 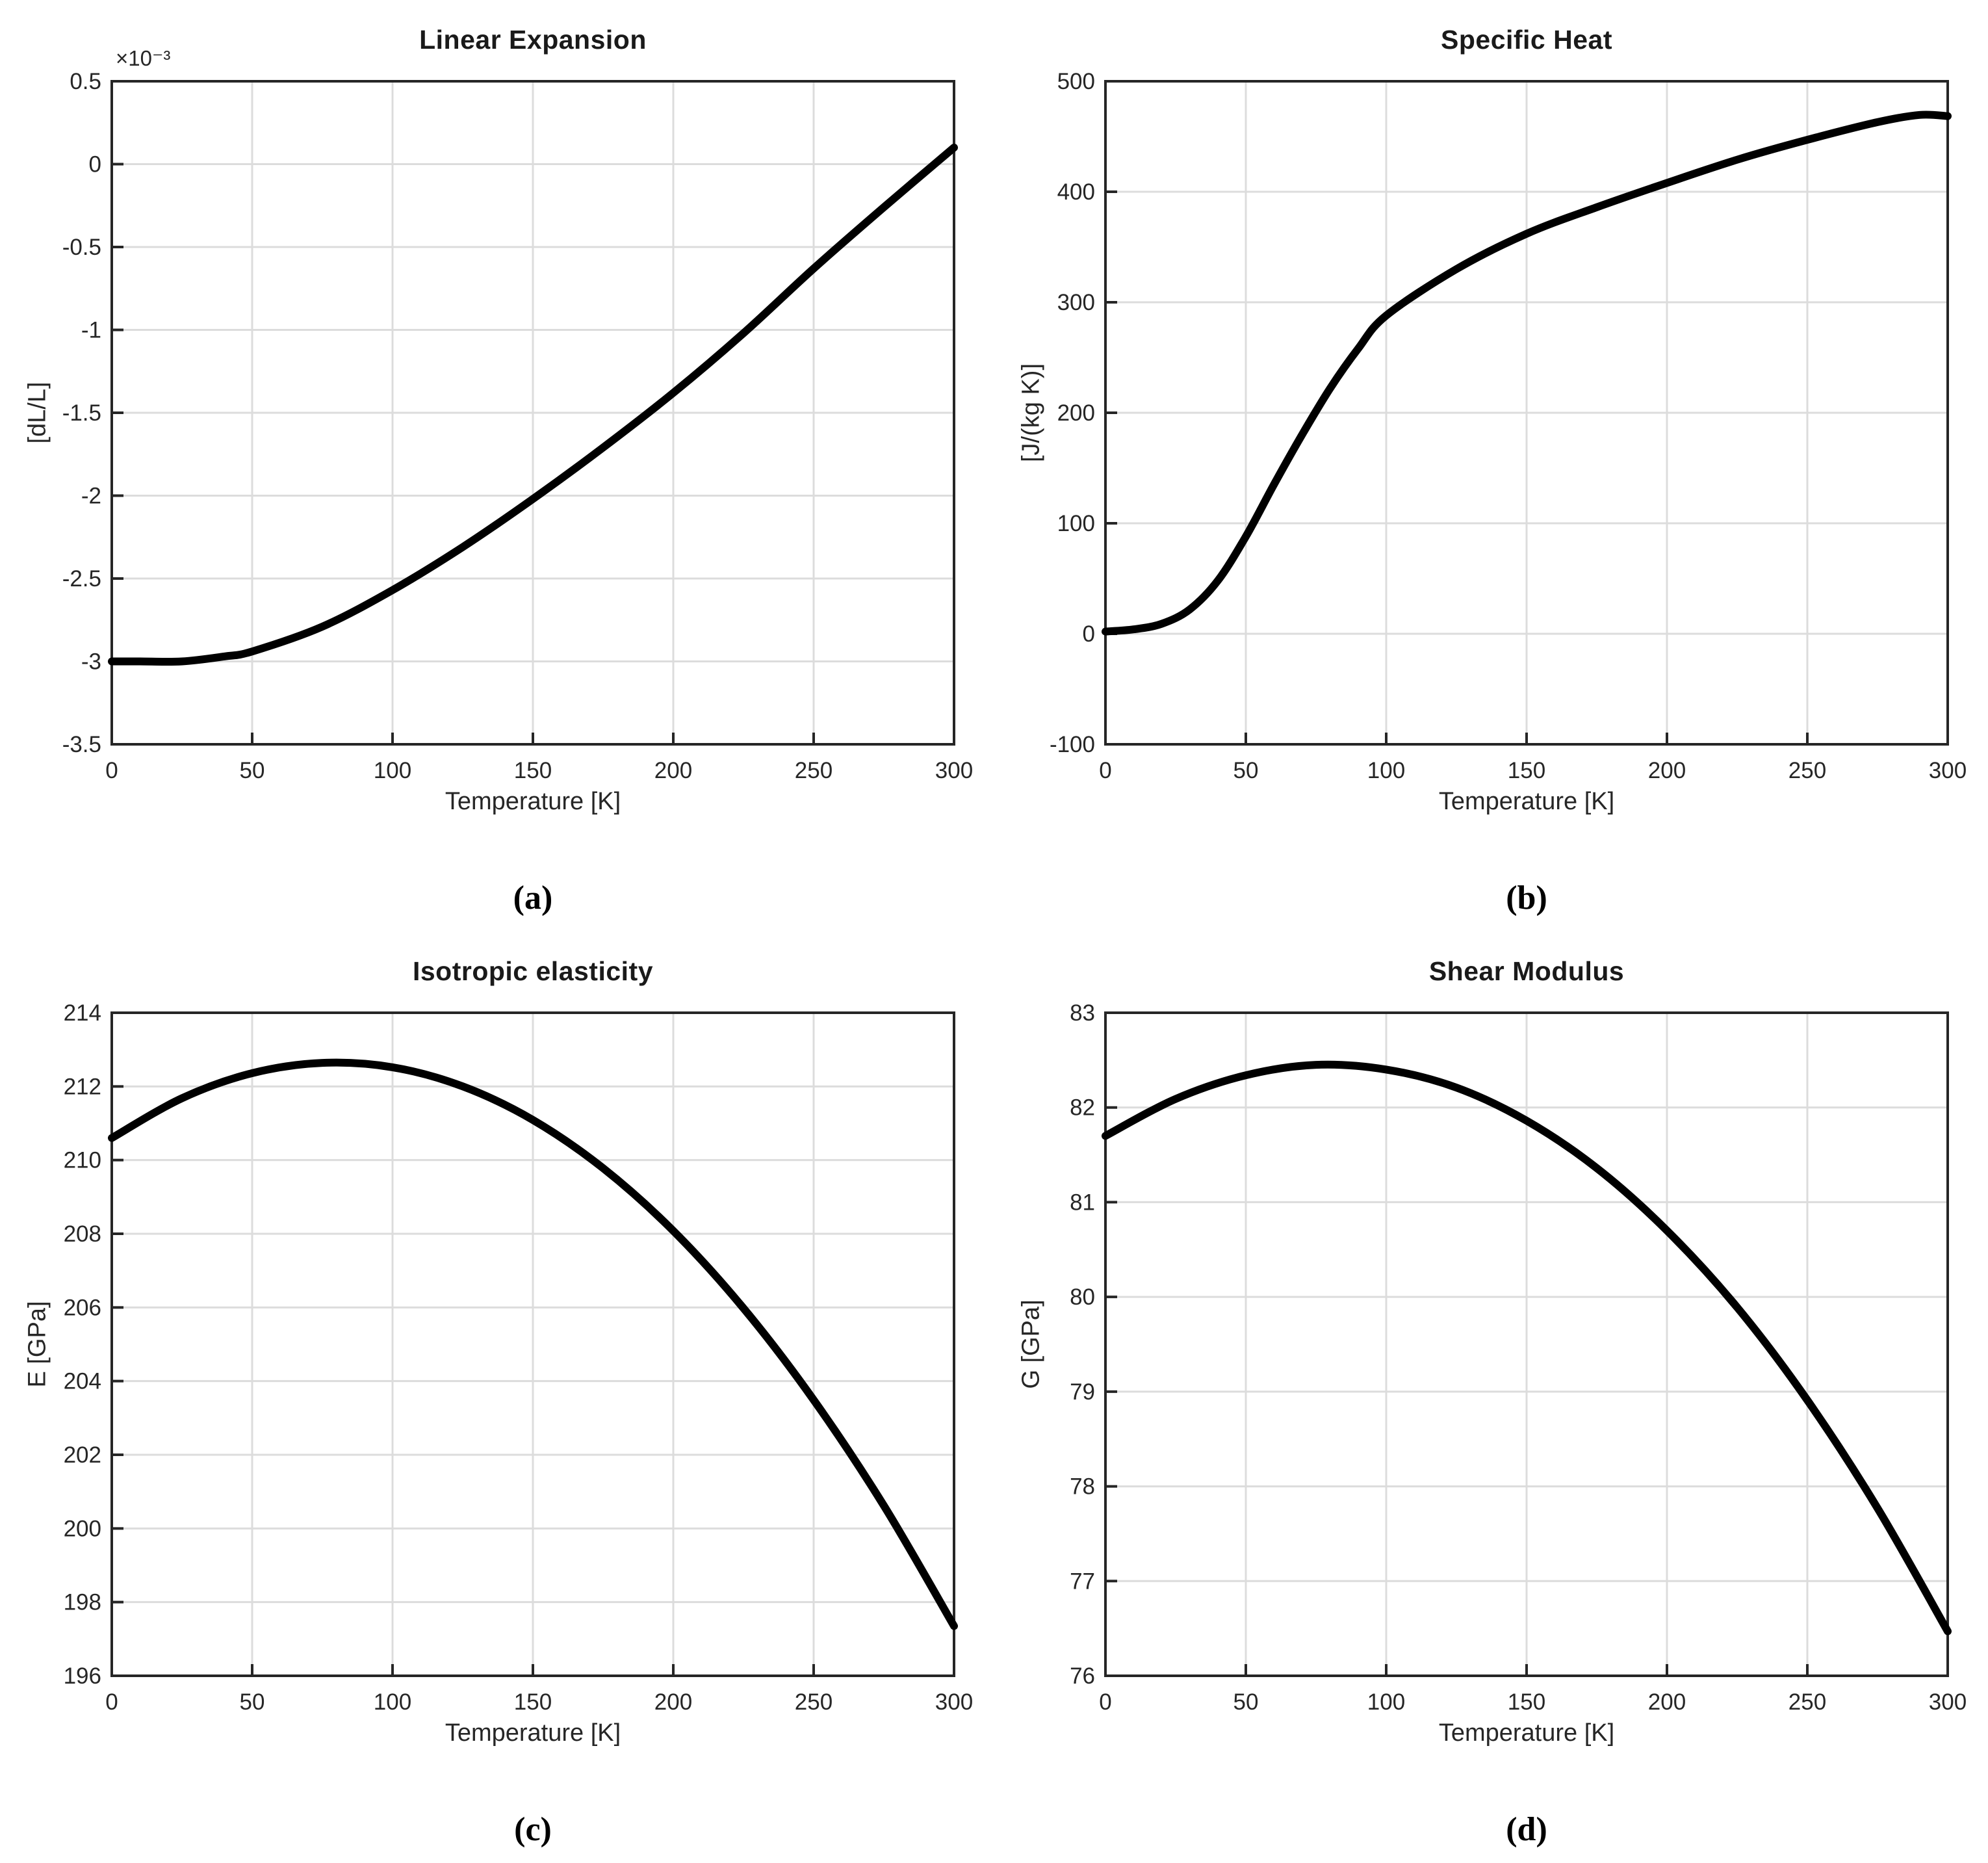 What do you see at coordinates (37, 1344) in the screenshot?
I see `y-axis-label: E [GPa]` at bounding box center [37, 1344].